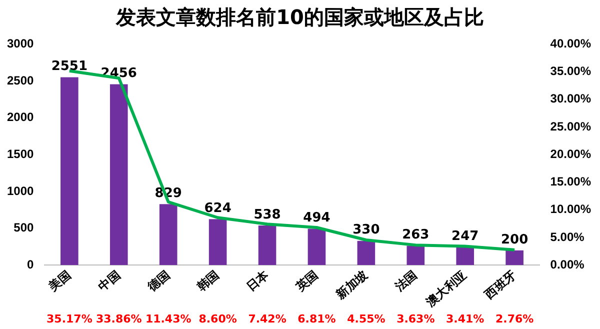  I want to click on y2-tick-label: 10.00%, so click(571, 209).